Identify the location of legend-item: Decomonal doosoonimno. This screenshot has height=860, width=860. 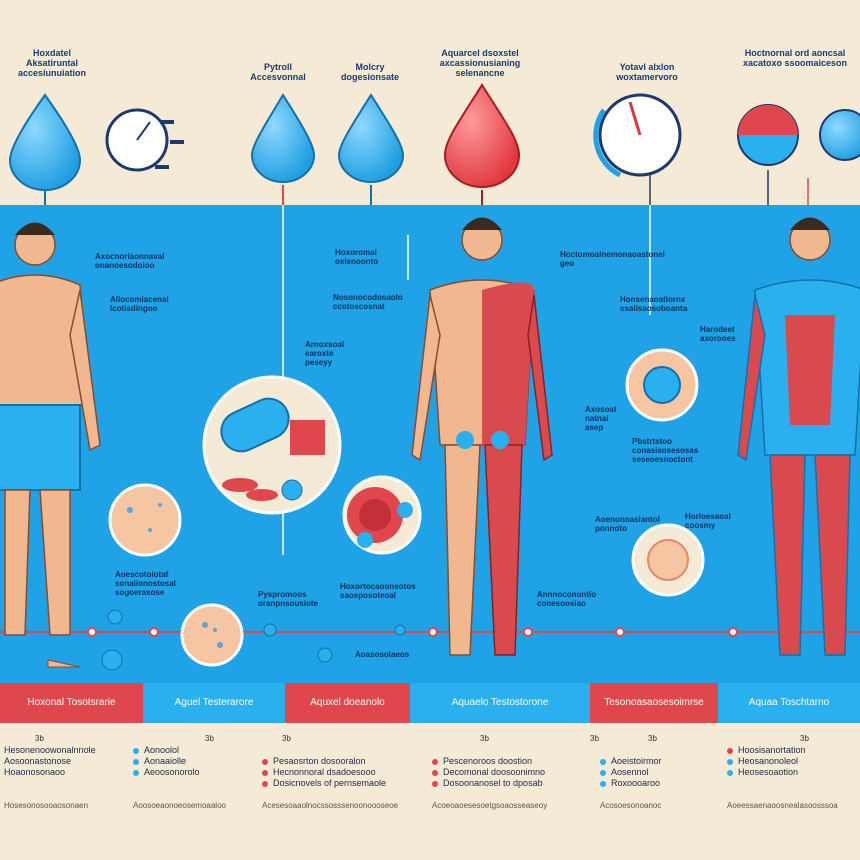
(488, 772).